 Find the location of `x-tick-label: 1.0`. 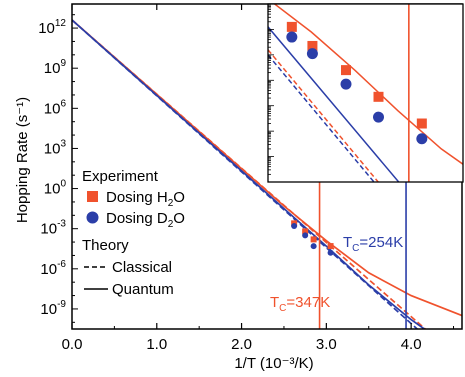

x-tick-label: 1.0 is located at coordinates (156, 344).